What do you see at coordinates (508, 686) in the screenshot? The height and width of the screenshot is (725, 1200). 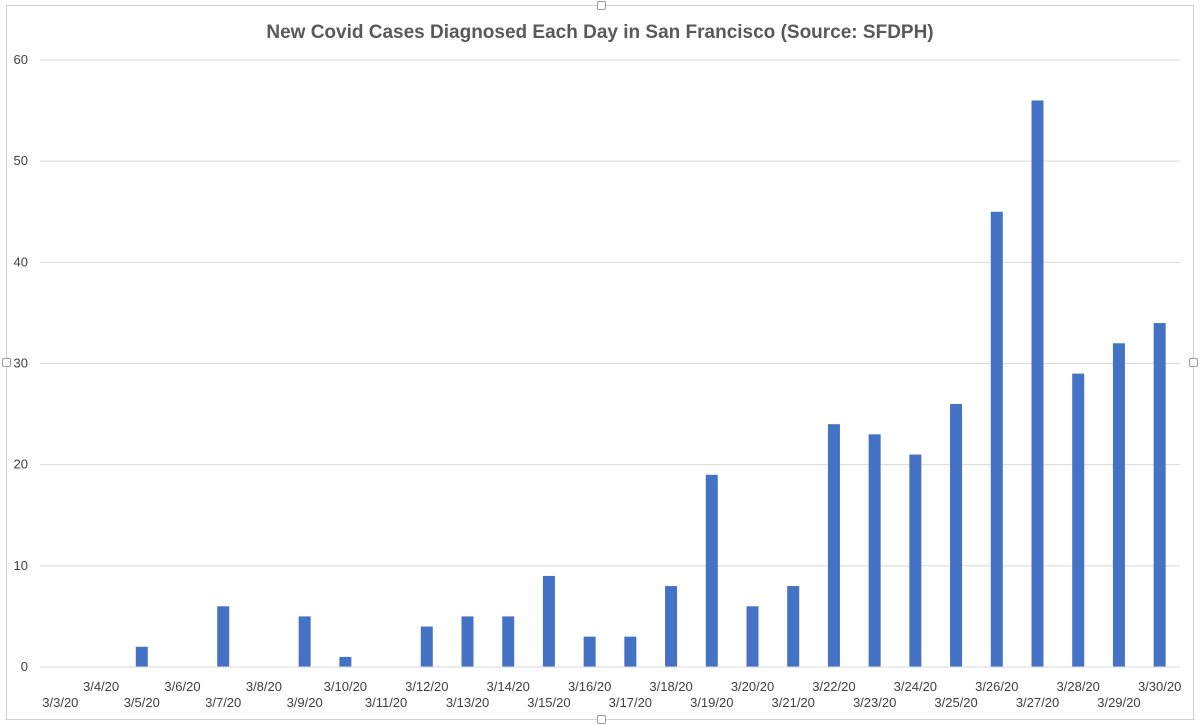 I see `x-tick-label: 3/14/20` at bounding box center [508, 686].